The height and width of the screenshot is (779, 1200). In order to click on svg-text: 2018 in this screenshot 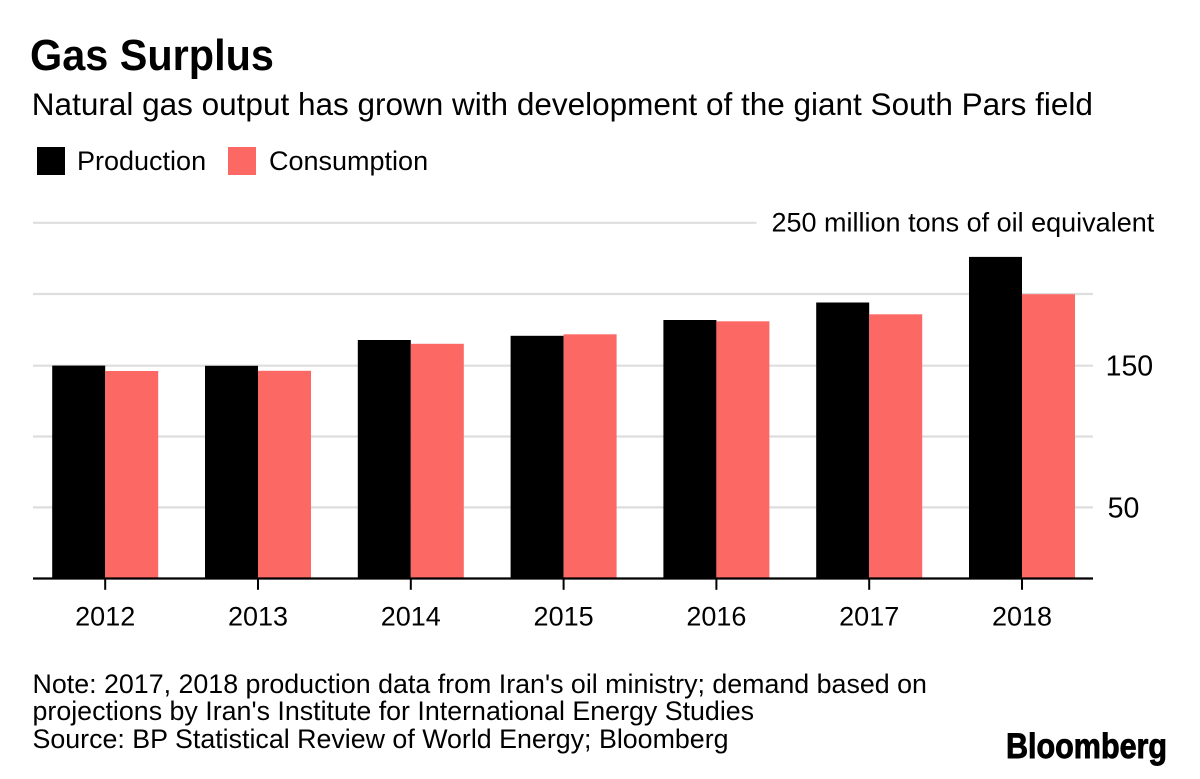, I will do `click(1022, 617)`.